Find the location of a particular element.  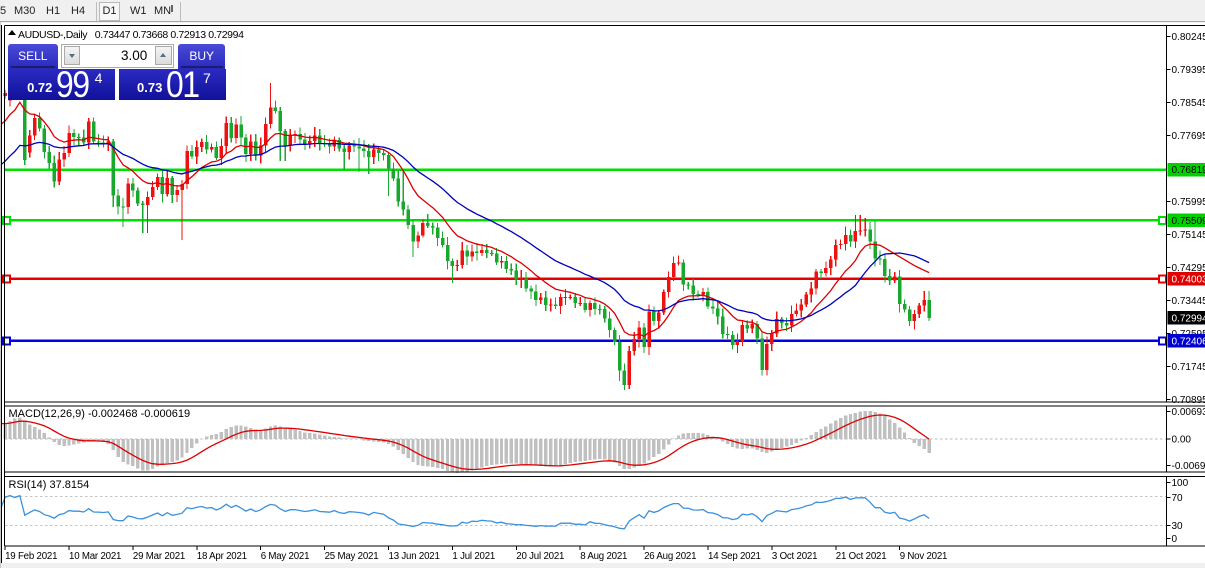

svg-text: 0.75995 is located at coordinates (1188, 202).